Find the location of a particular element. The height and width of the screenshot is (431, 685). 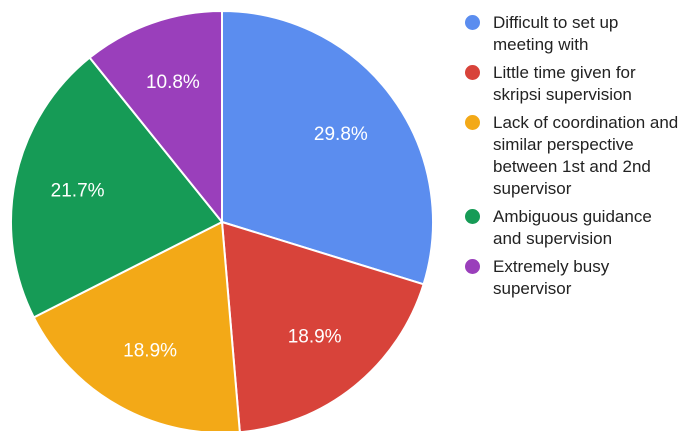

legend-item: Ambiguous guidance and supervision is located at coordinates (572, 228).